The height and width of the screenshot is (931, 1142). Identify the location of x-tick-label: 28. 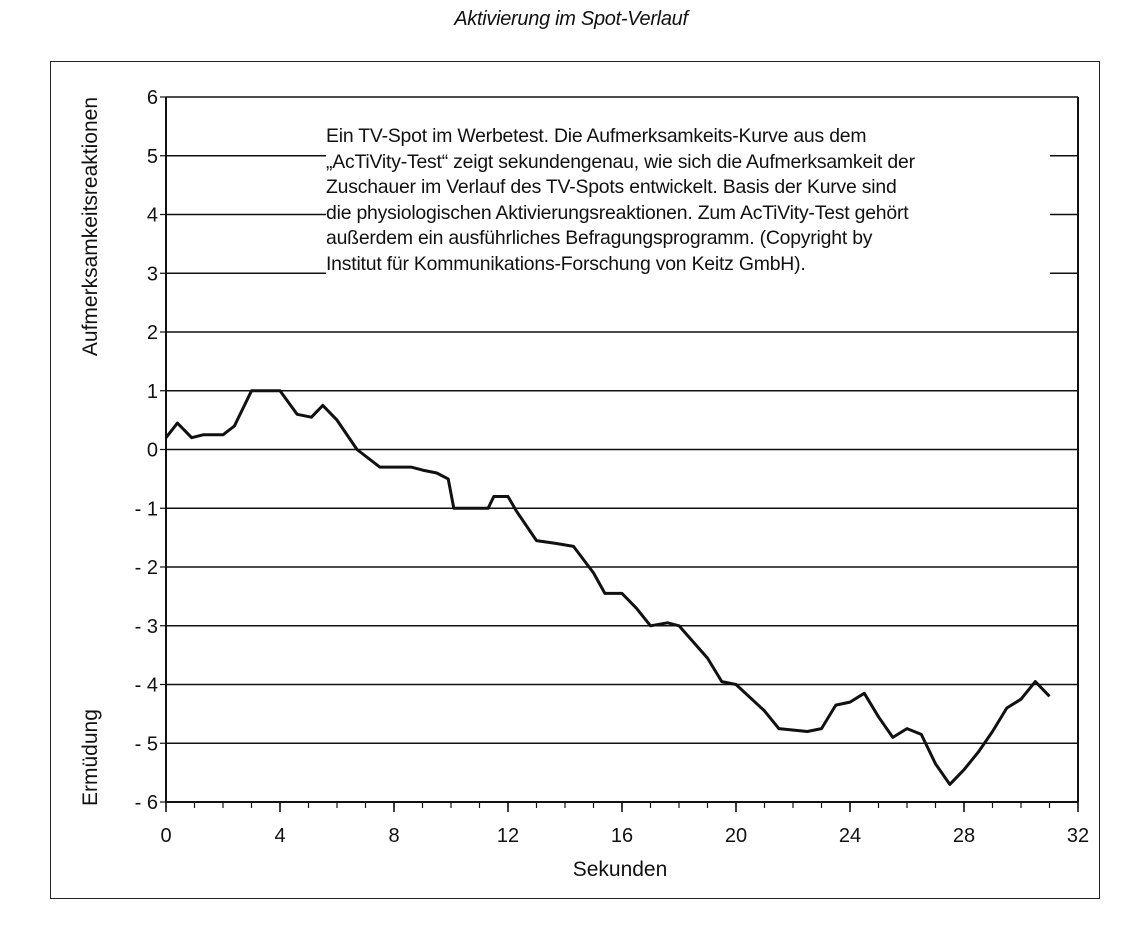
(964, 836).